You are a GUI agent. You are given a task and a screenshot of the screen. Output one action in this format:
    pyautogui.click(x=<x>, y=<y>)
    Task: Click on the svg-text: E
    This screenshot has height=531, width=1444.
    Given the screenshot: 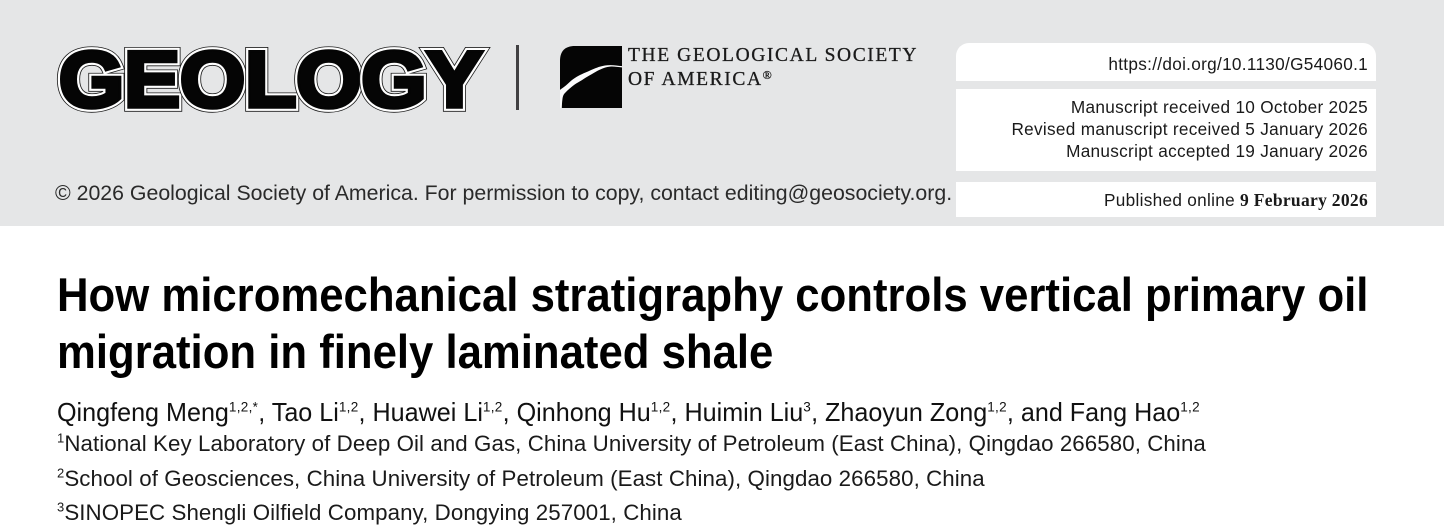 What is the action you would take?
    pyautogui.click(x=152, y=78)
    